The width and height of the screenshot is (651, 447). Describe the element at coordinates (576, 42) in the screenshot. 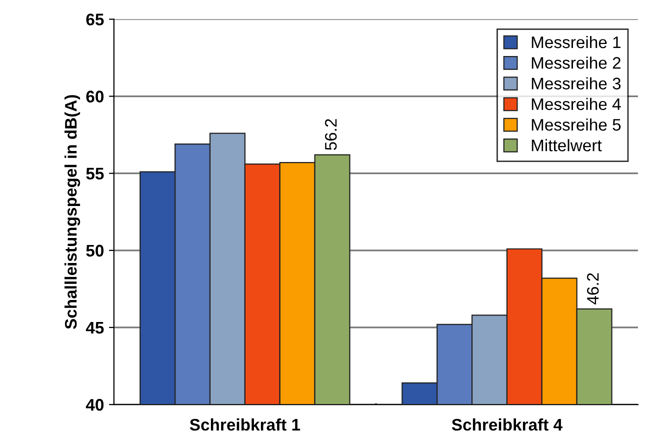

I see `legend-label: Messreihe 1` at that location.